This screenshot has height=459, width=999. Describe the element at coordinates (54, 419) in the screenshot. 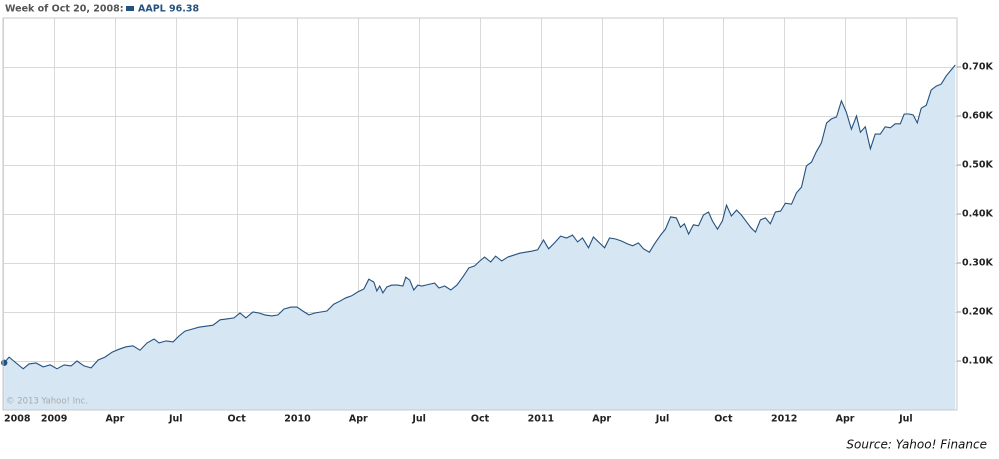

I see `x-tick-label: 2009` at that location.